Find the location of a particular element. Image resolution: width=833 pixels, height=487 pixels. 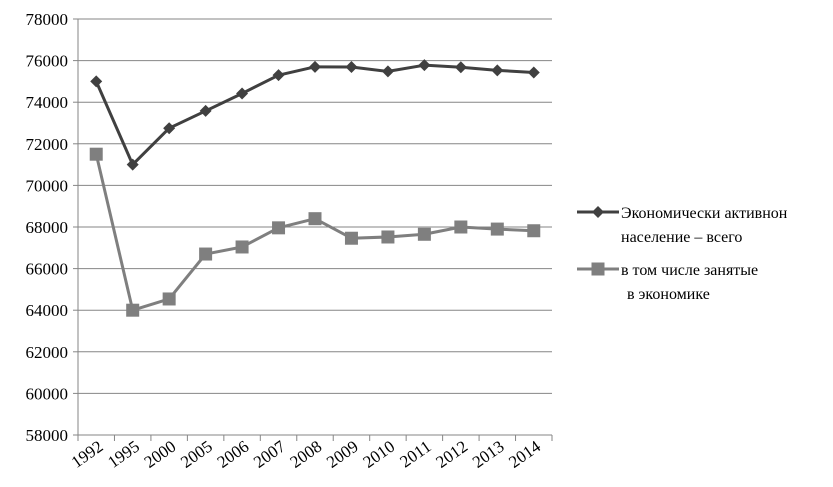

x-tick-label: 2006 is located at coordinates (233, 454).